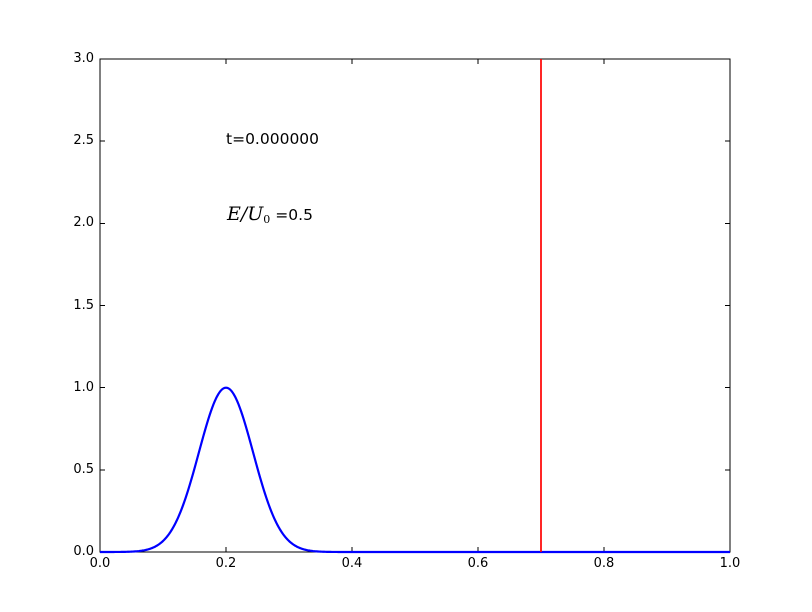 The width and height of the screenshot is (812, 612). I want to click on x-tick-label: 0.0, so click(100, 563).